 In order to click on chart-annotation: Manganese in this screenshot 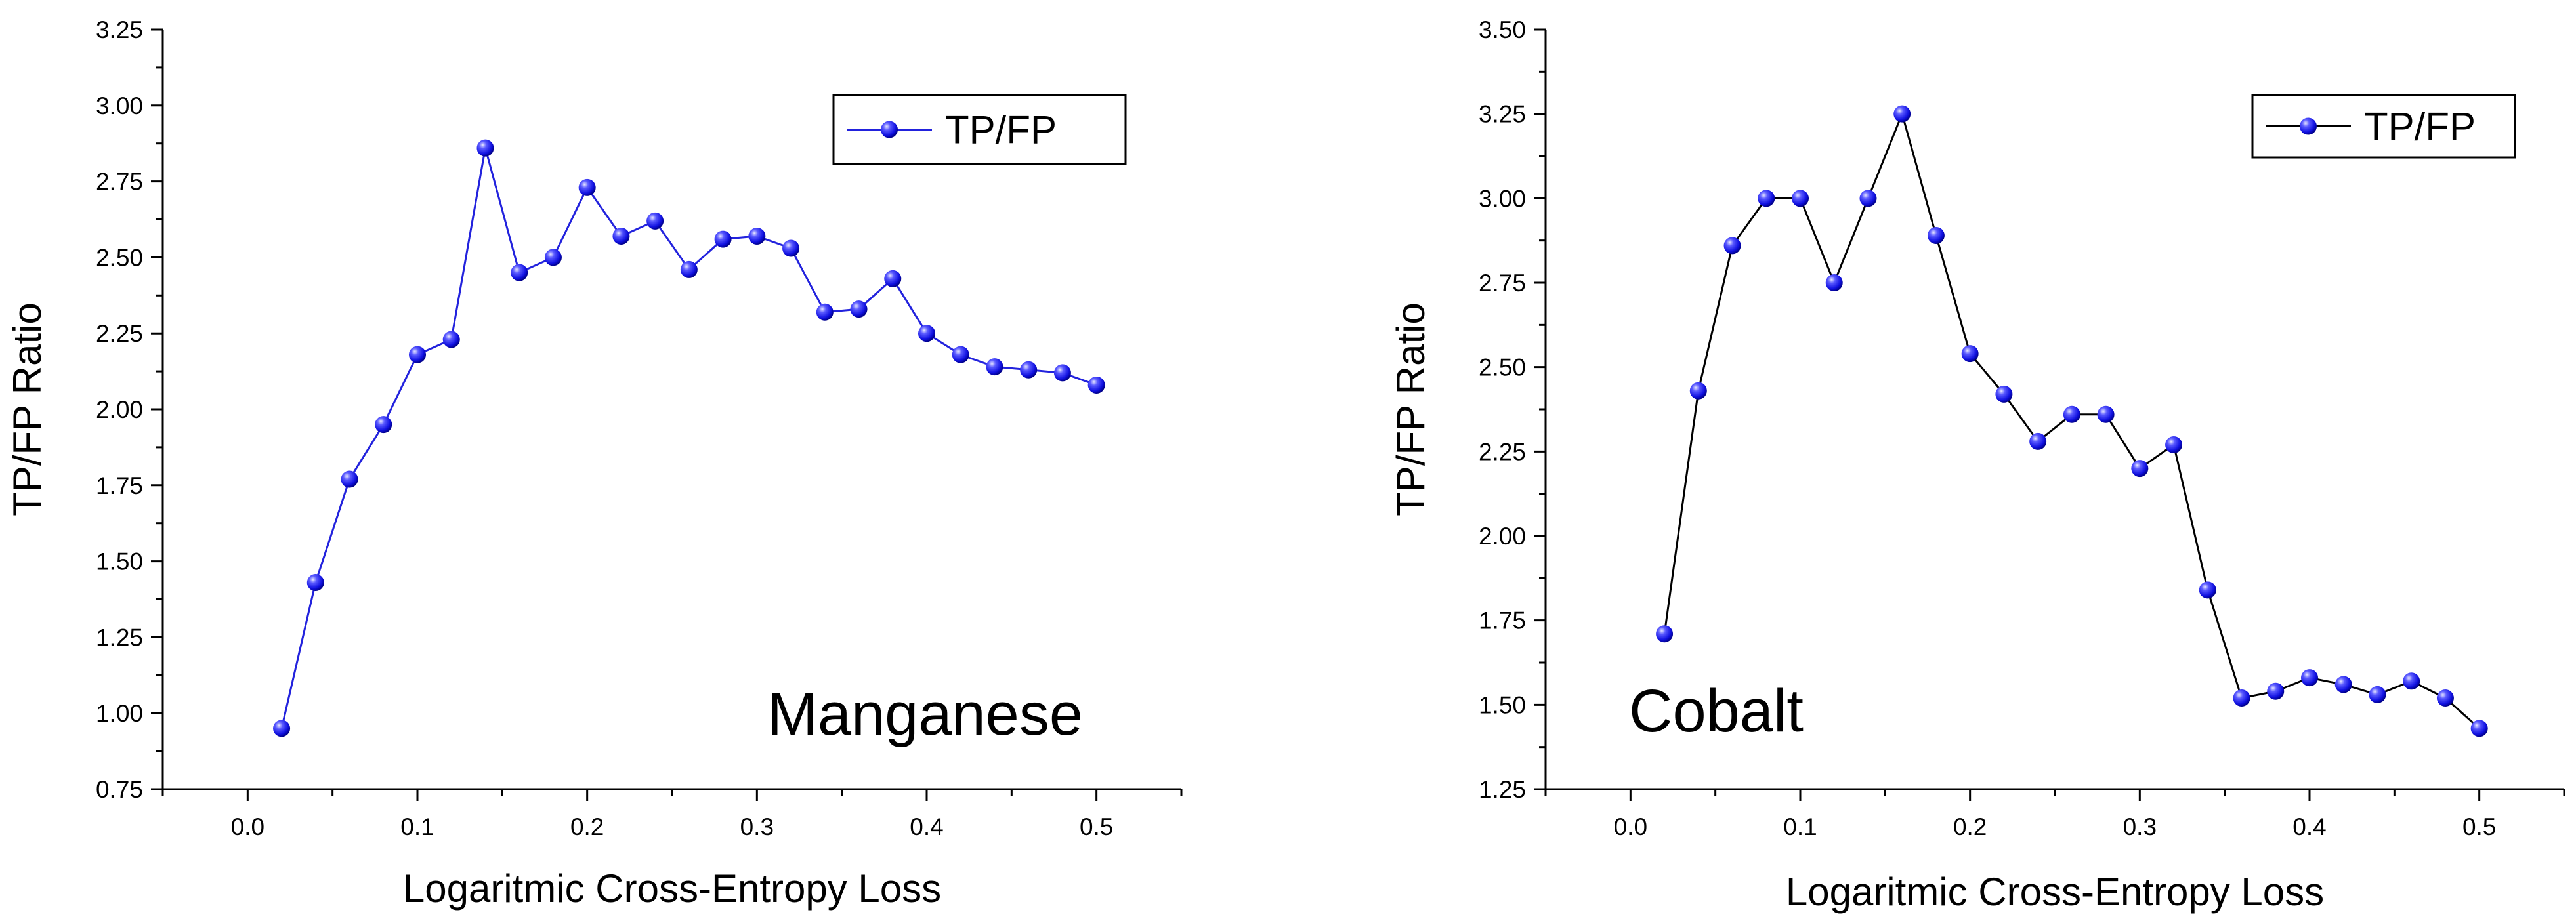, I will do `click(925, 715)`.